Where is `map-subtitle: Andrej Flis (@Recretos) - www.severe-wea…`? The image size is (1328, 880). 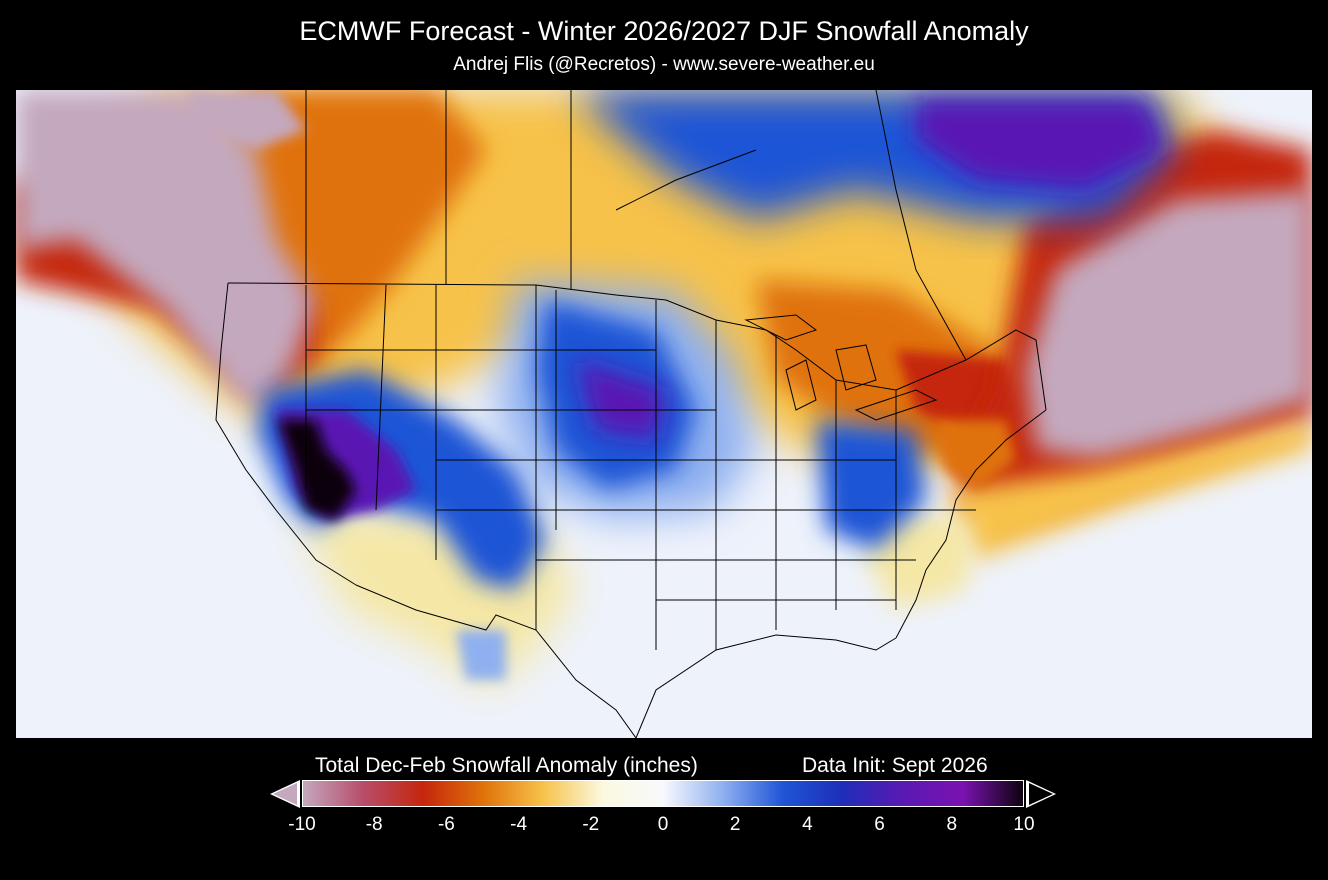
map-subtitle: Andrej Flis (@Recretos) - www.severe-wea… is located at coordinates (664, 64).